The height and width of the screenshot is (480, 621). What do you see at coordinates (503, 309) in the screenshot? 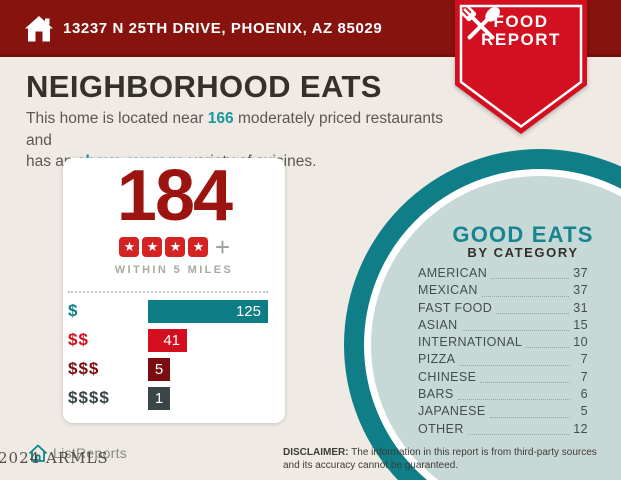
I see `category-row: FAST FOOD 31` at bounding box center [503, 309].